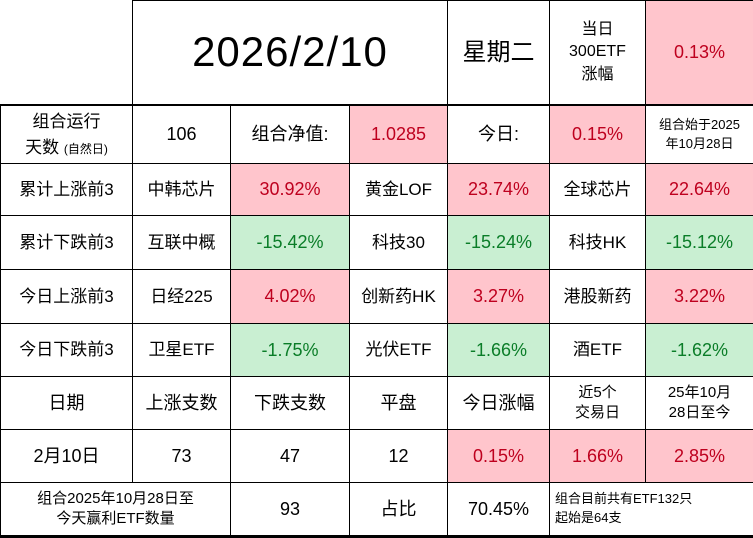  Describe the element at coordinates (699, 350) in the screenshot. I see `etf-value-cell: -1.62%` at that location.